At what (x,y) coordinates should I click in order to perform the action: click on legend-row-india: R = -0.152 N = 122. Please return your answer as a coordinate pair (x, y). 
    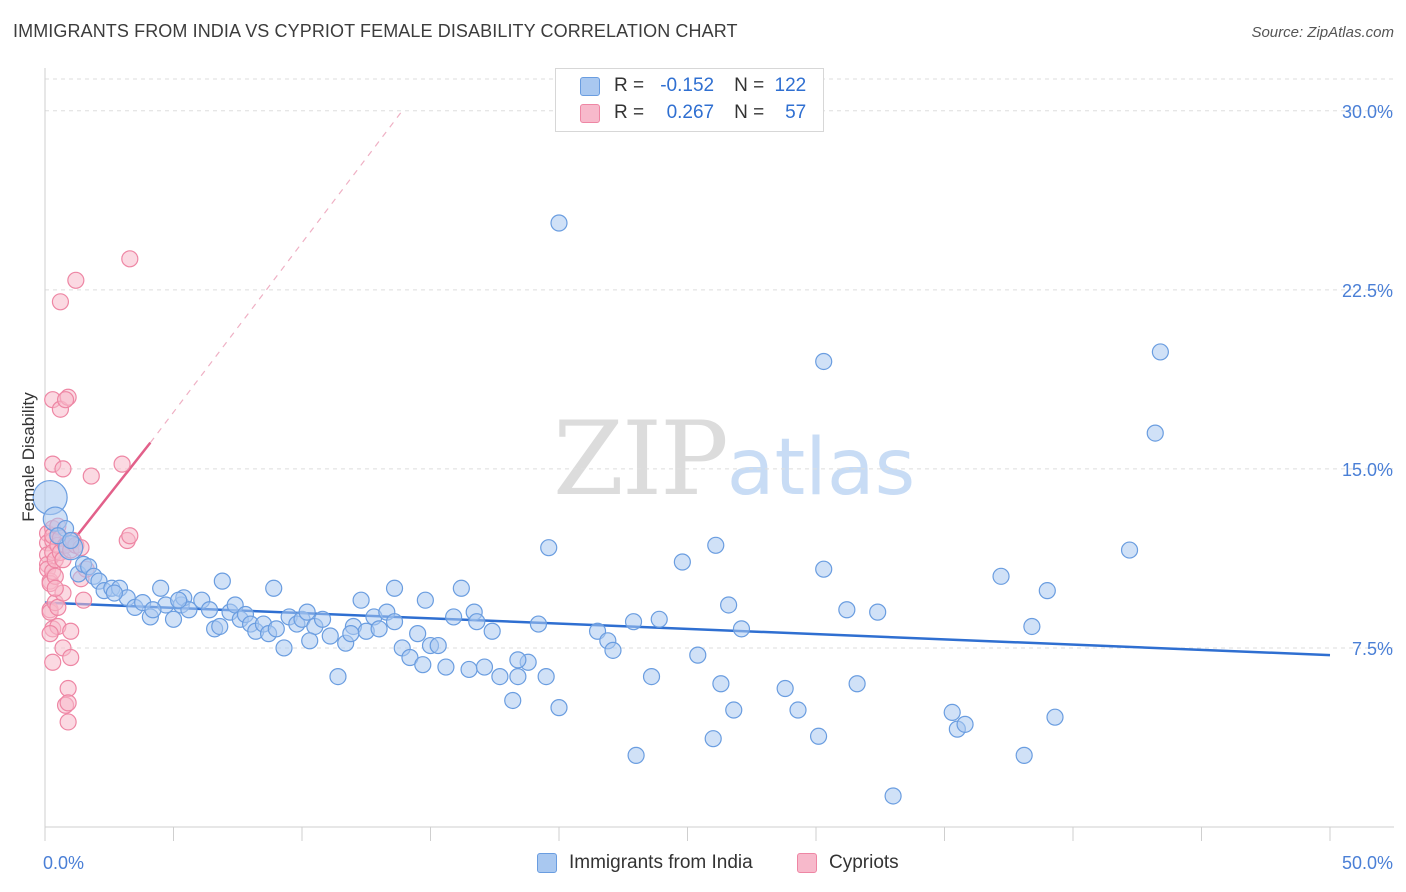
    Looking at the image, I should click on (693, 86).